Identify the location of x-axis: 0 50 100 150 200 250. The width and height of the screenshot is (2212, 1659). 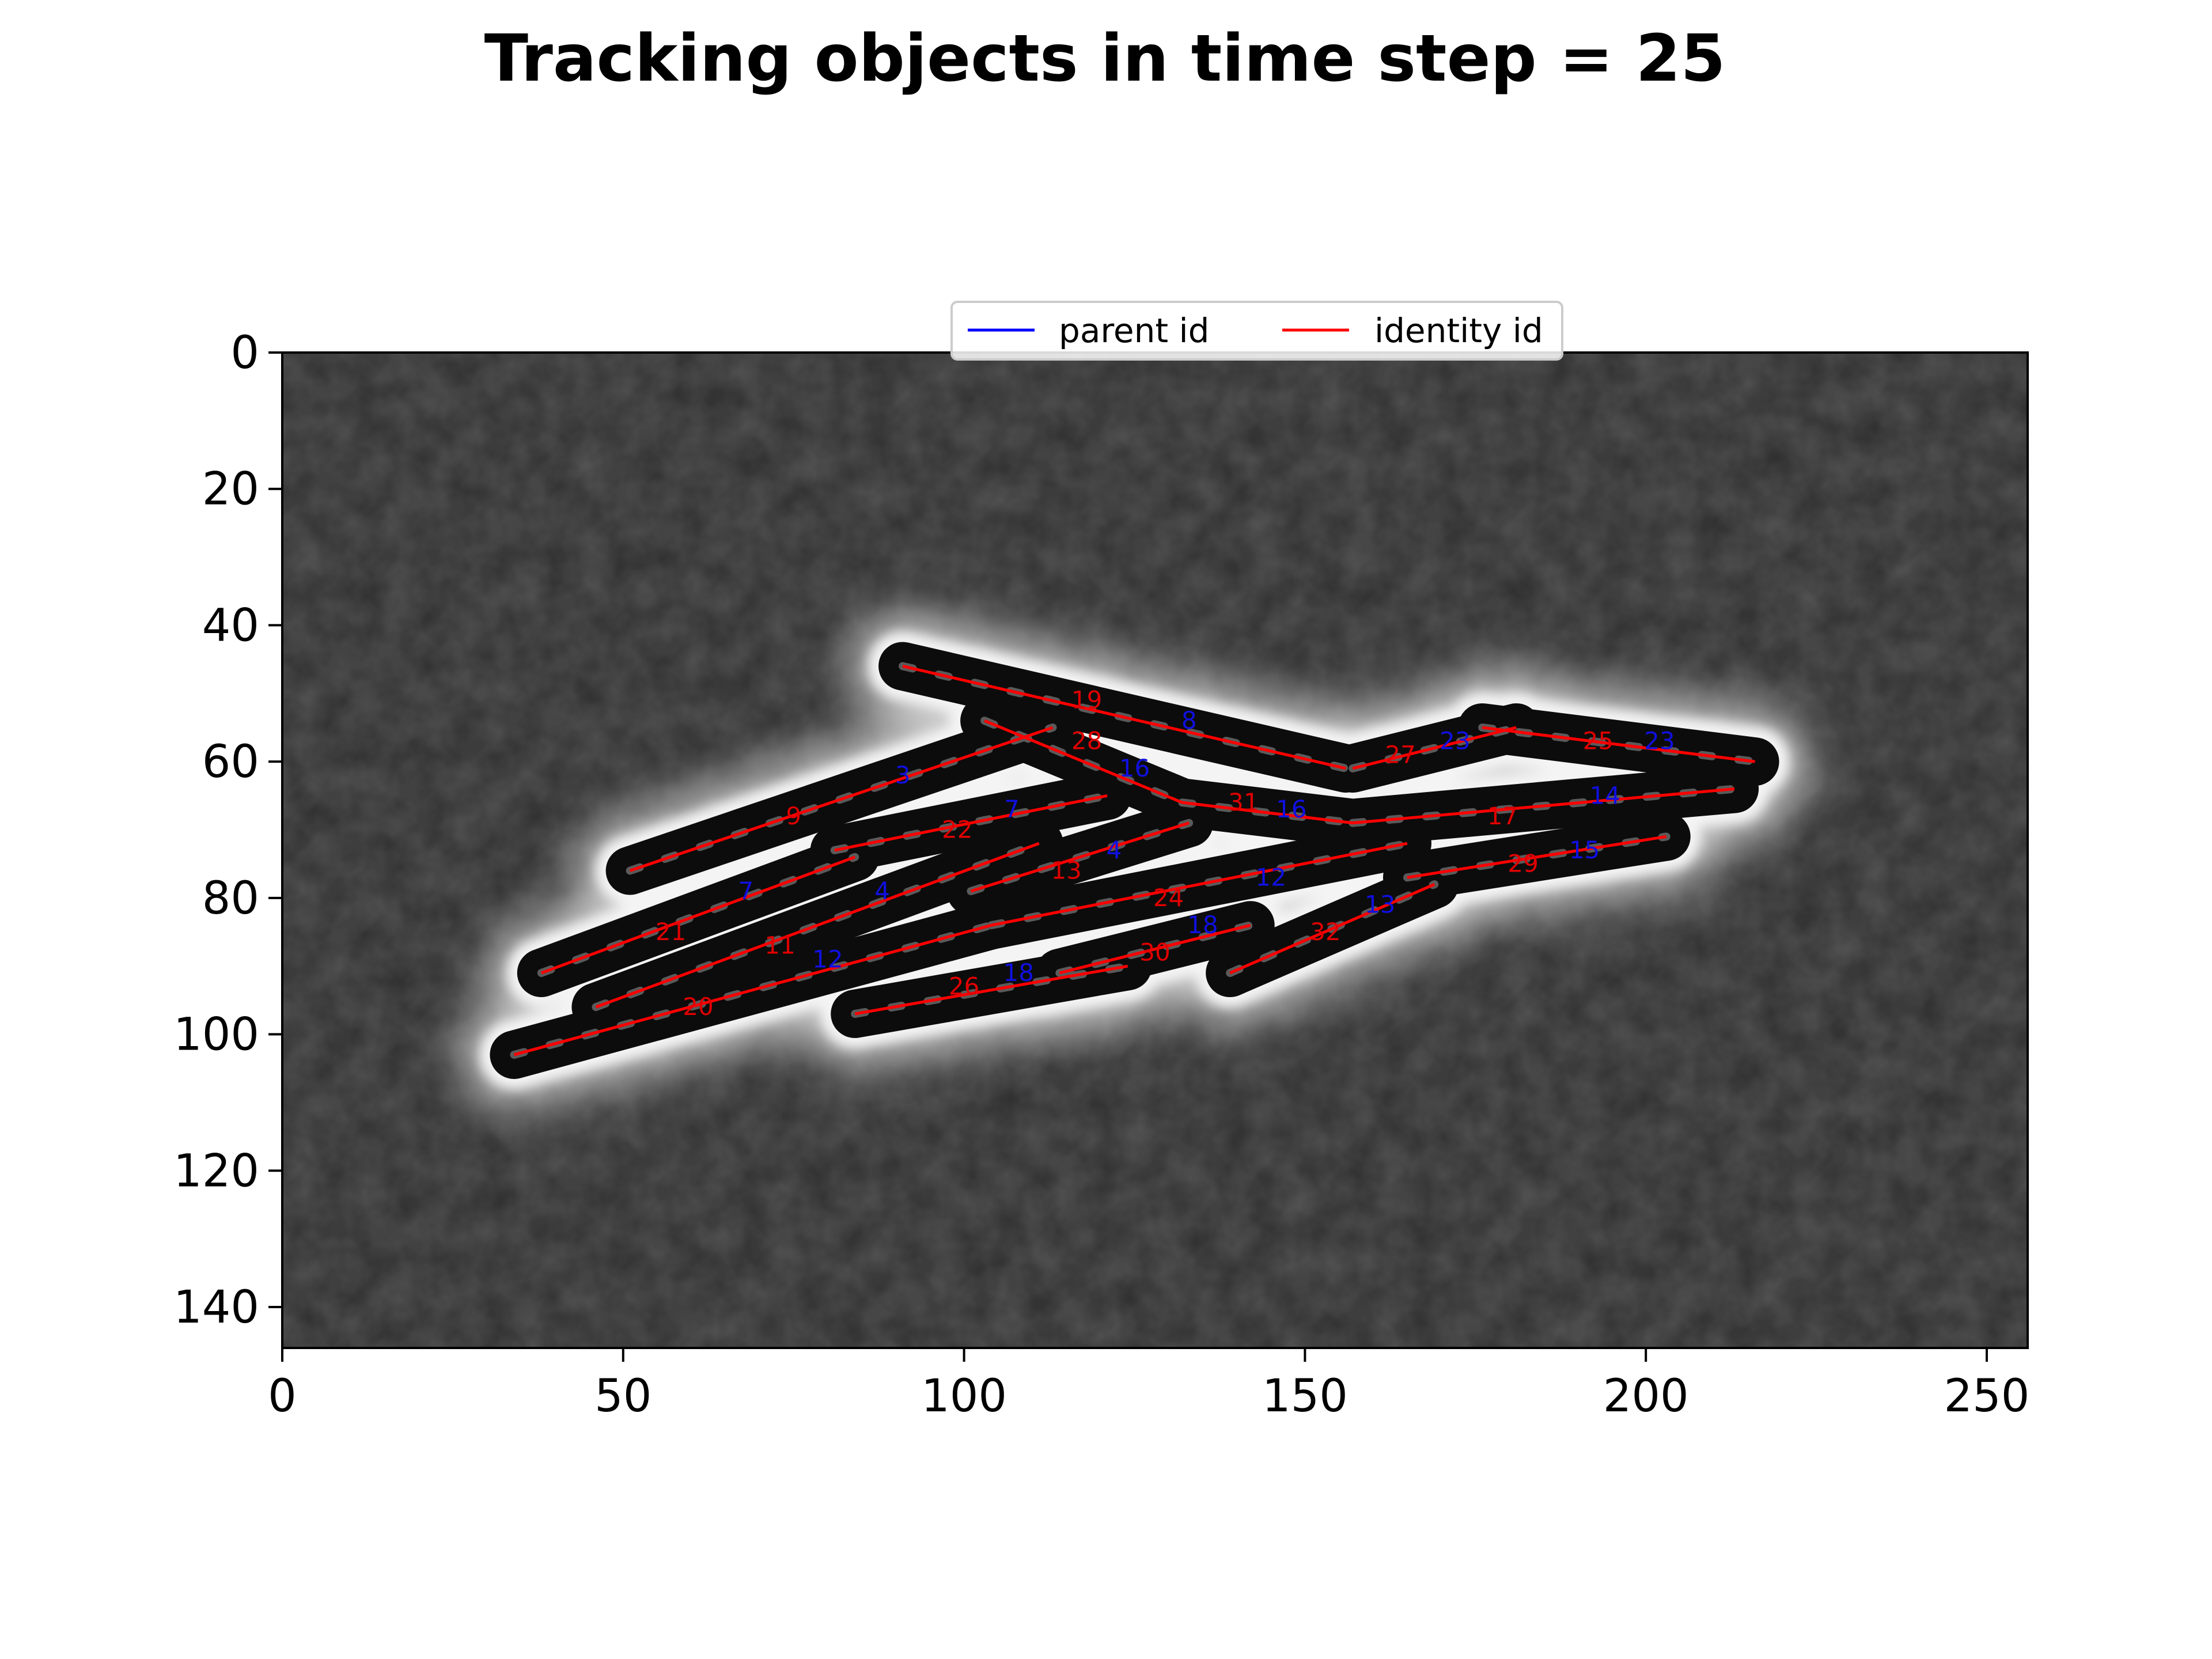
(1148, 1385).